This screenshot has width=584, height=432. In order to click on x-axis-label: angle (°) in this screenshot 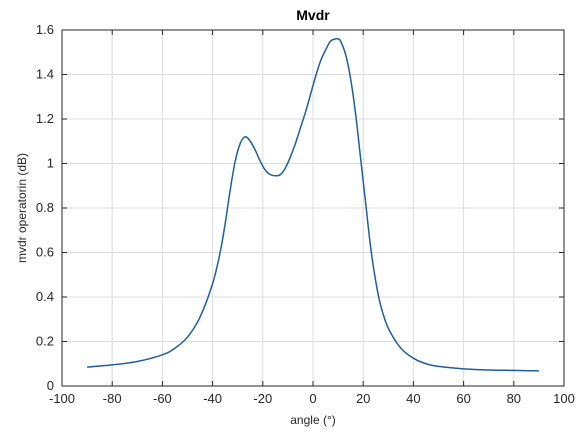, I will do `click(313, 420)`.